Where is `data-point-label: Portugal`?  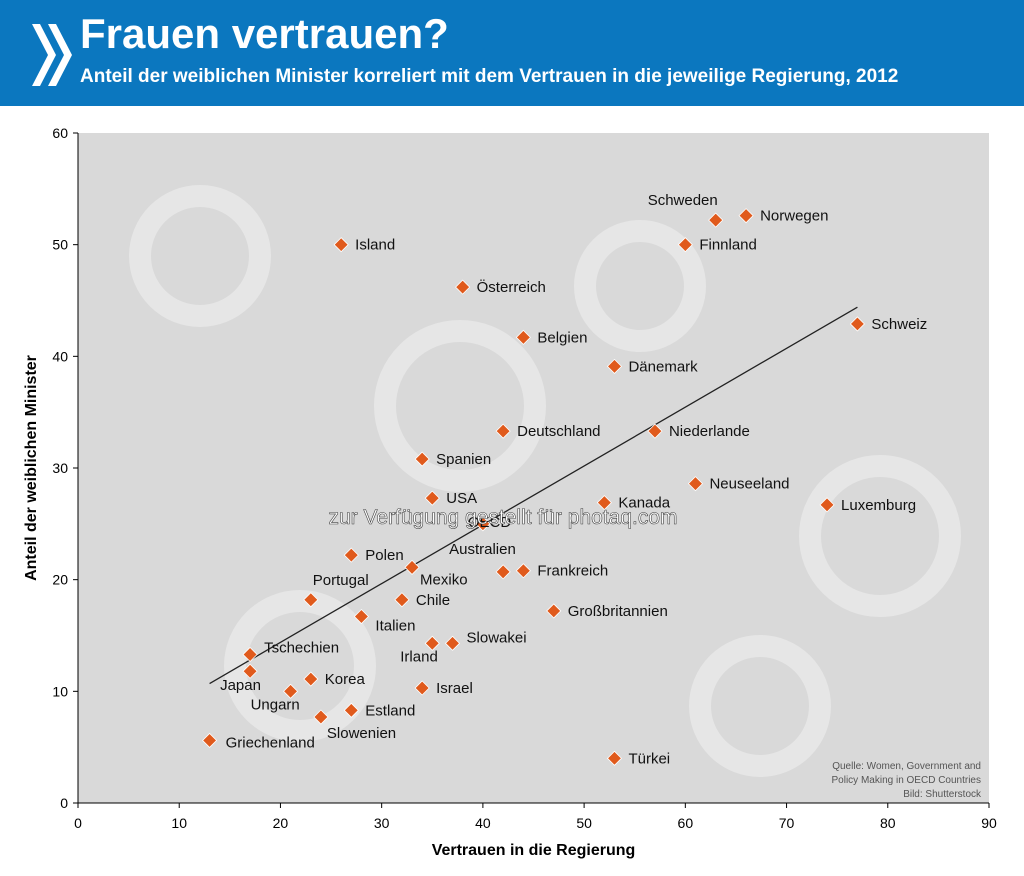 data-point-label: Portugal is located at coordinates (341, 580).